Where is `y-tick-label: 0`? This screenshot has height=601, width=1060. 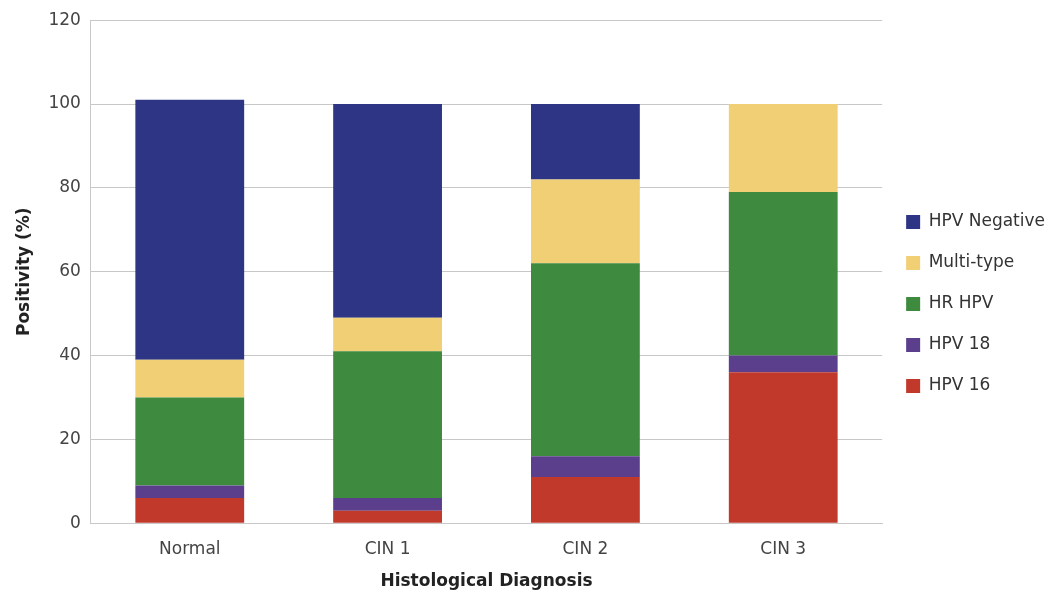
y-tick-label: 0 is located at coordinates (75, 521).